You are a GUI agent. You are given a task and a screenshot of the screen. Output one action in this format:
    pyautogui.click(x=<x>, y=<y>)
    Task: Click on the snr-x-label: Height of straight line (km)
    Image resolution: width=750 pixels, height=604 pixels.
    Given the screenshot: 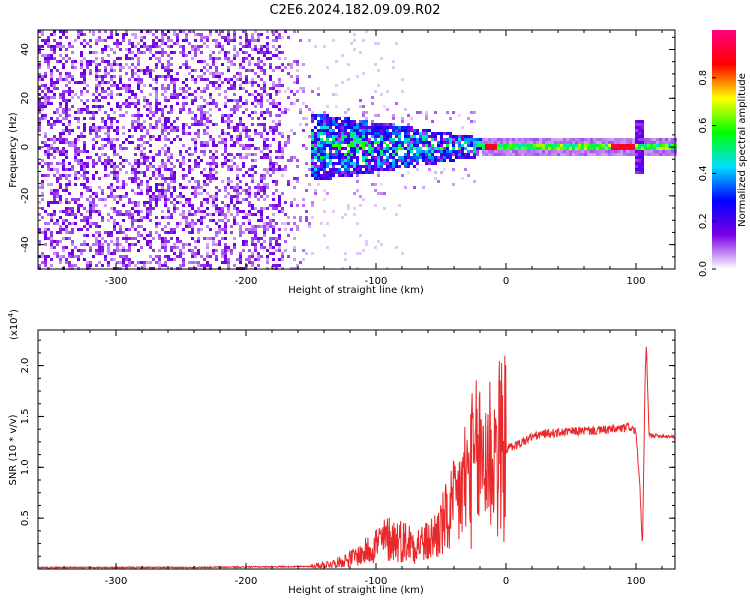 What is the action you would take?
    pyautogui.click(x=356, y=590)
    